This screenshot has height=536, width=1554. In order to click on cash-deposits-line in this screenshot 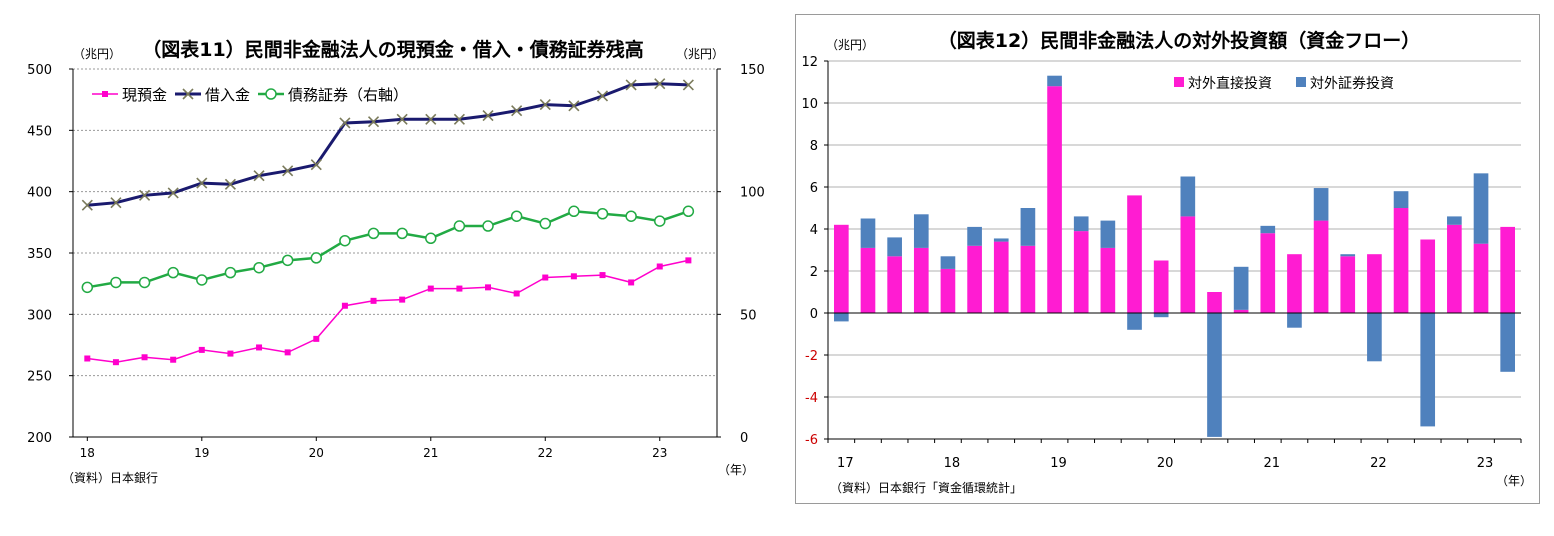, I will do `click(388, 311)`.